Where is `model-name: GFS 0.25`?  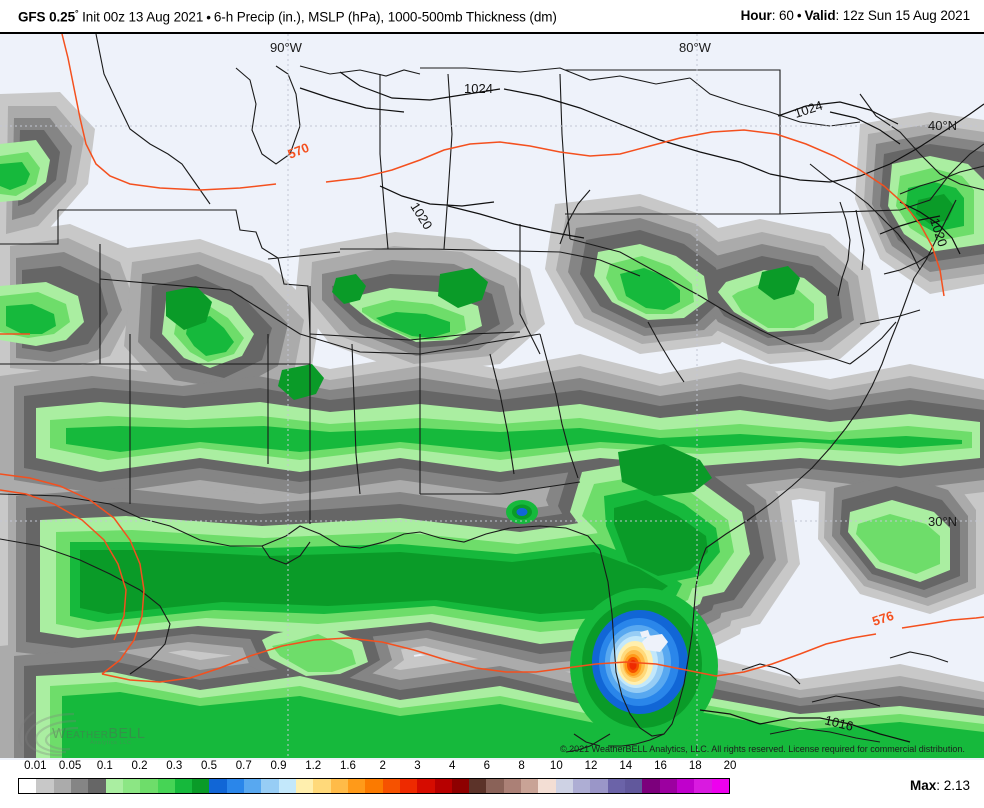 model-name: GFS 0.25 is located at coordinates (46, 17).